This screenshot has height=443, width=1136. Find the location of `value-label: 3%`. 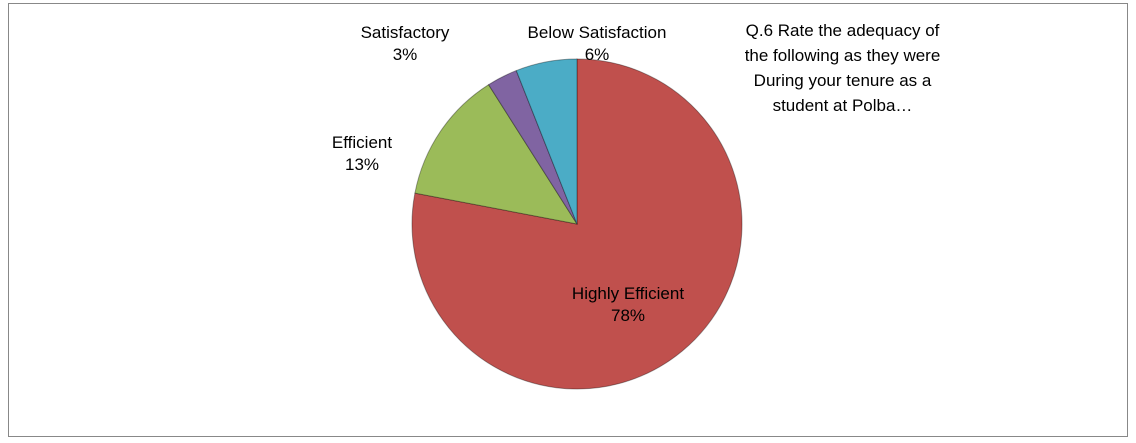

value-label: 3% is located at coordinates (405, 54).